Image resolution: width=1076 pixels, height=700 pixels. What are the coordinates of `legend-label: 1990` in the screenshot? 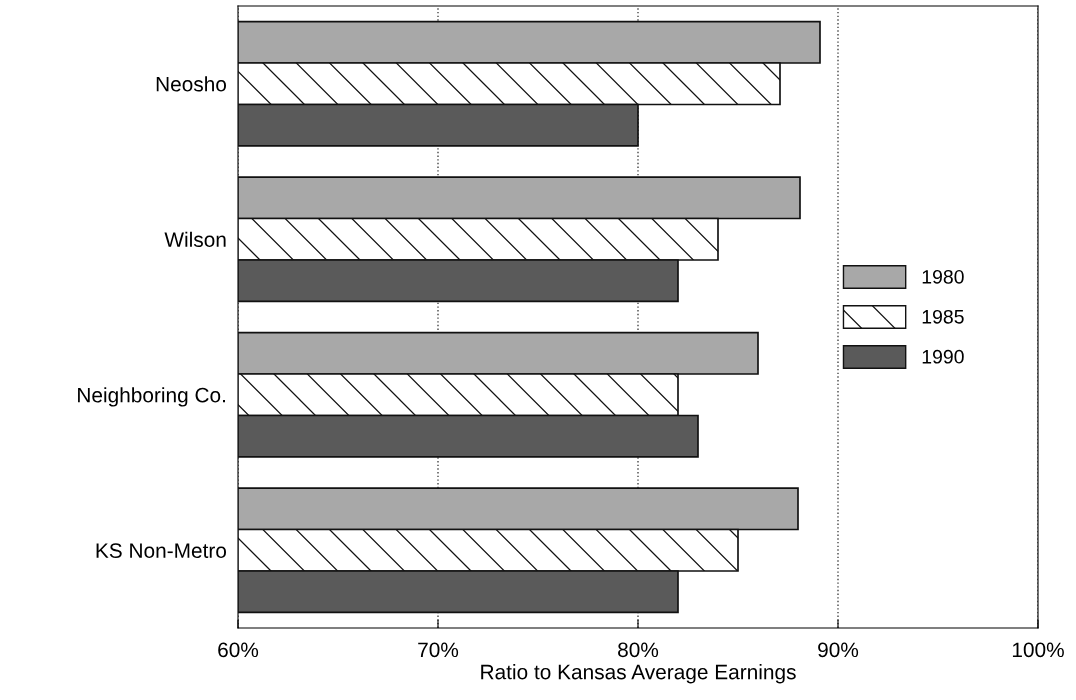 It's located at (943, 356).